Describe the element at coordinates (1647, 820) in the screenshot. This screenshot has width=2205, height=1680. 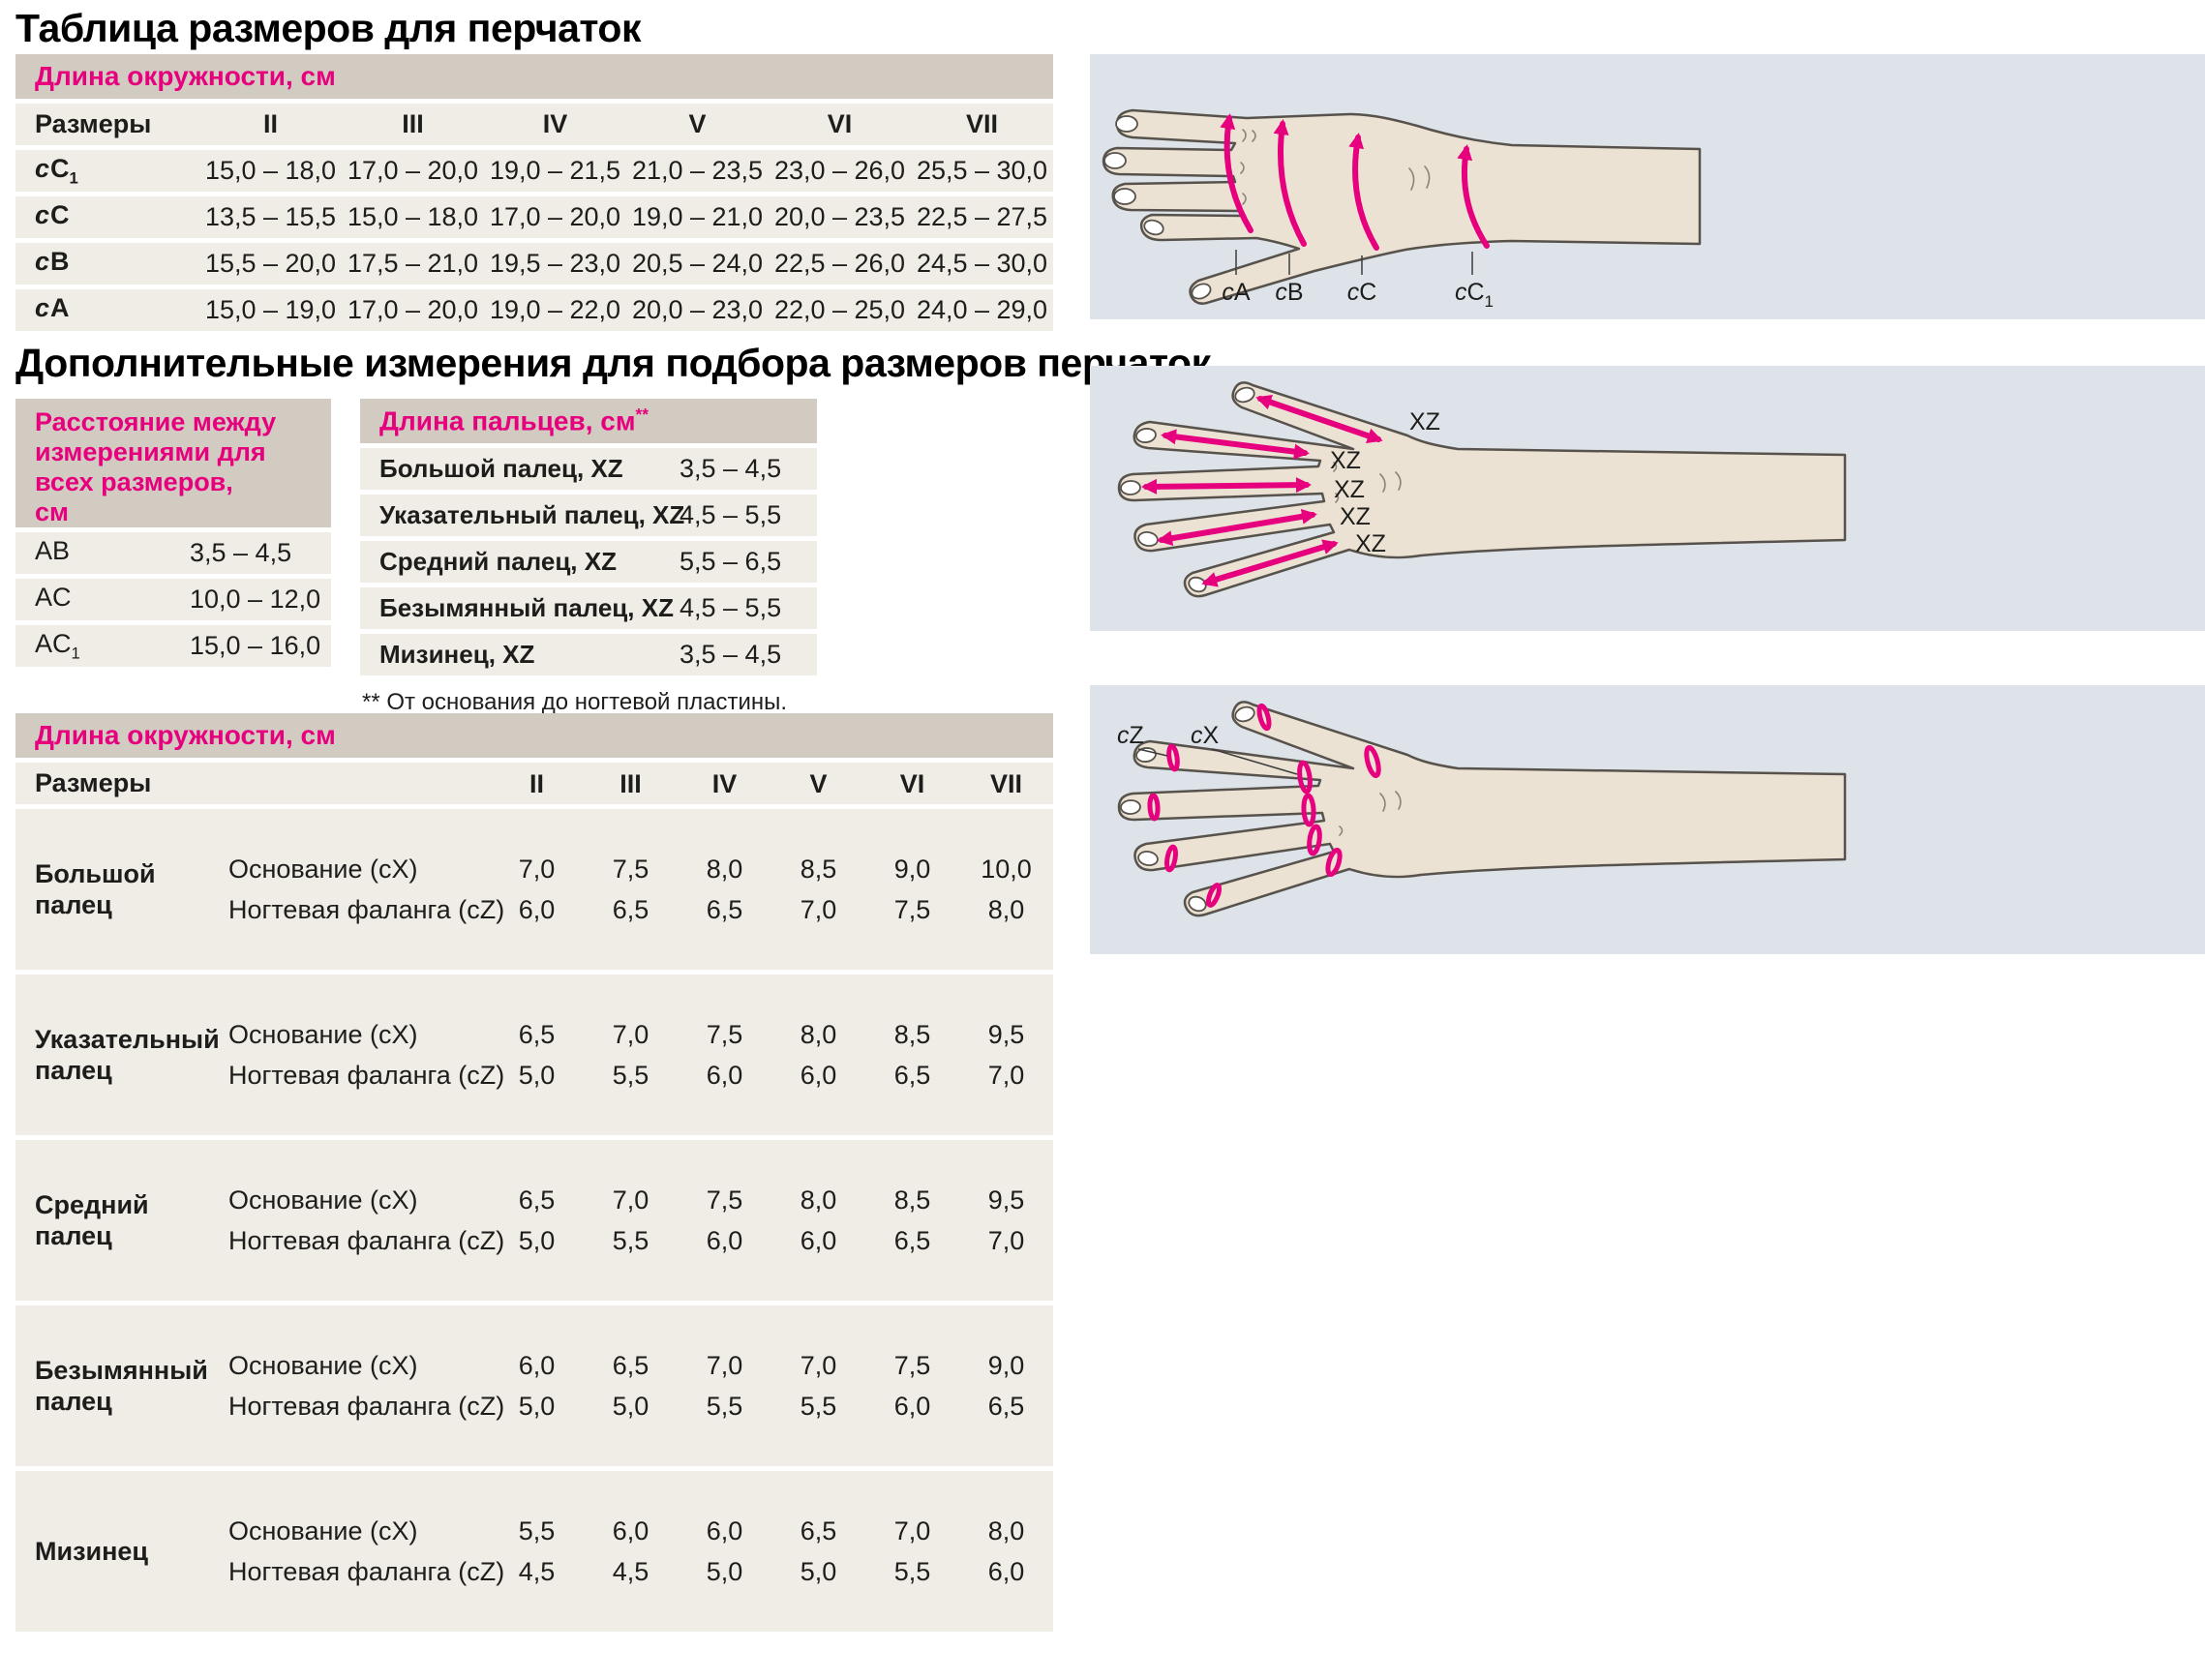
I see `finger-circumference-illustration-panel: cZ cX` at that location.